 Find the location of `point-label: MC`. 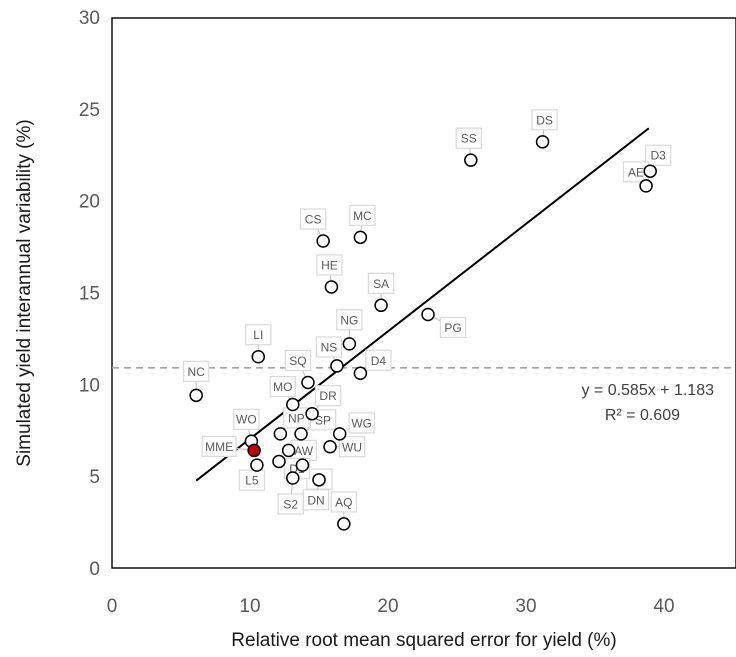

point-label: MC is located at coordinates (362, 216).